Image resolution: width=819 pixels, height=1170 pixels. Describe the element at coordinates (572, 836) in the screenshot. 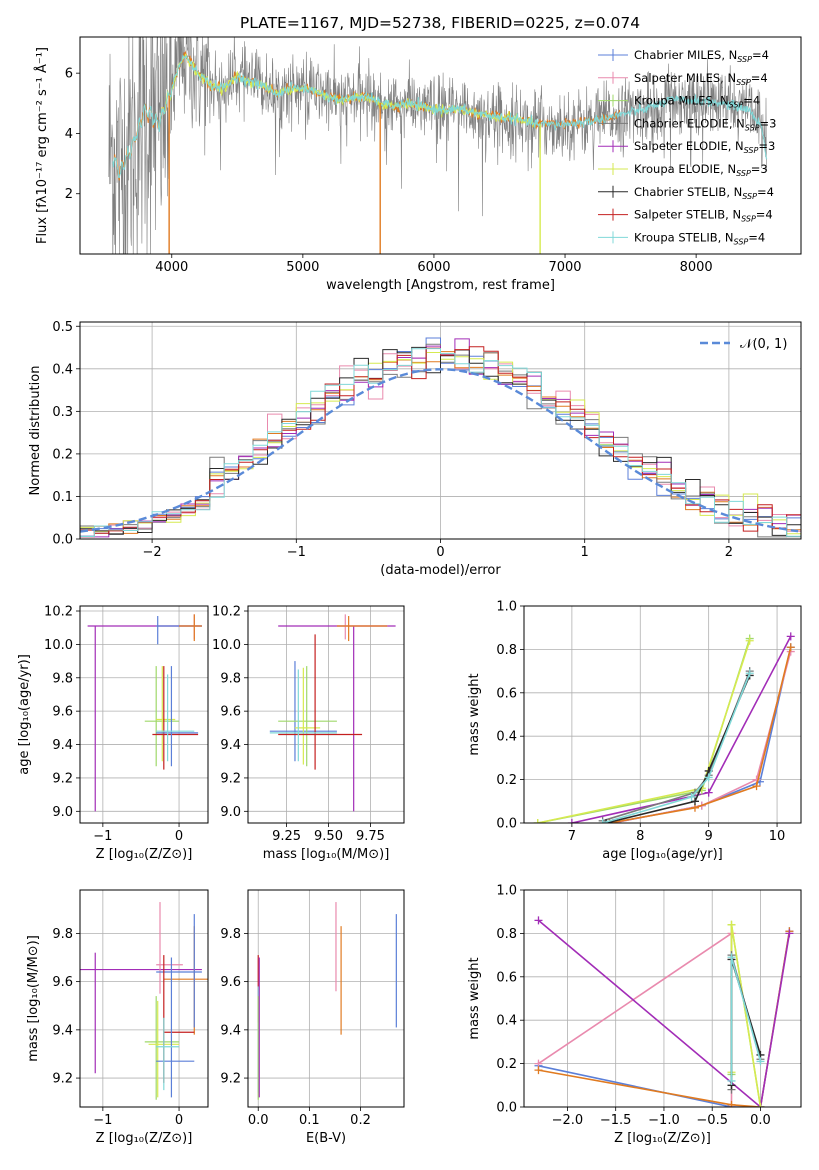

I see `x-tick-label: 7` at that location.